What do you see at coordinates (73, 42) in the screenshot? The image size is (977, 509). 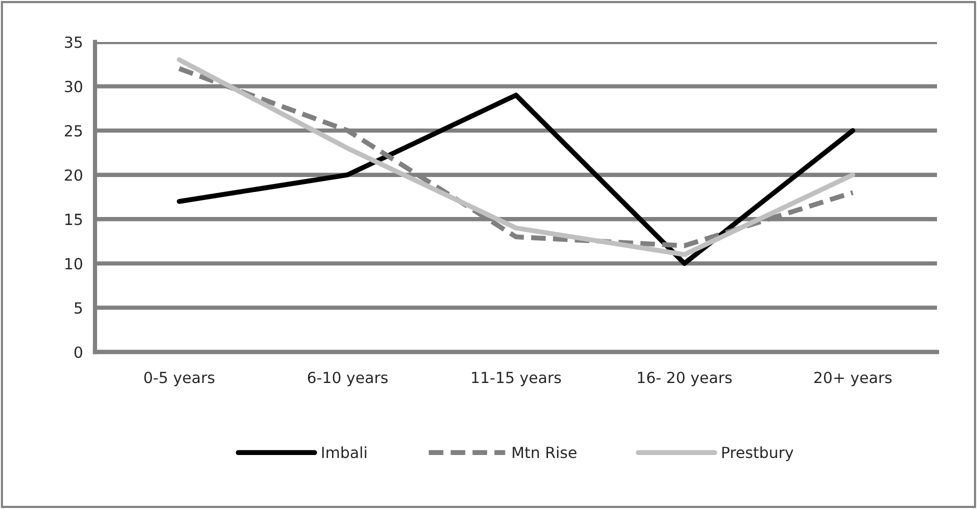 I see `y-tick-label: 35` at bounding box center [73, 42].